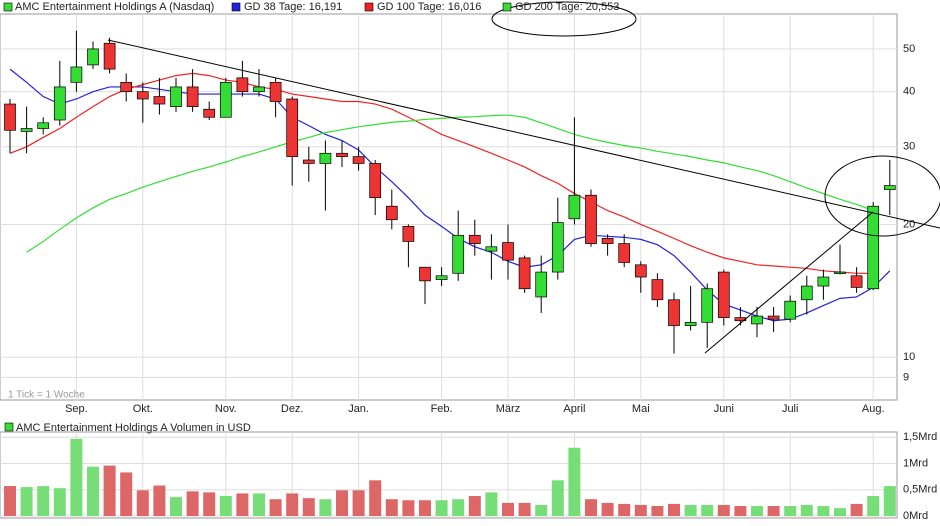 The height and width of the screenshot is (526, 940). I want to click on x-tick-label: Sep., so click(76, 409).